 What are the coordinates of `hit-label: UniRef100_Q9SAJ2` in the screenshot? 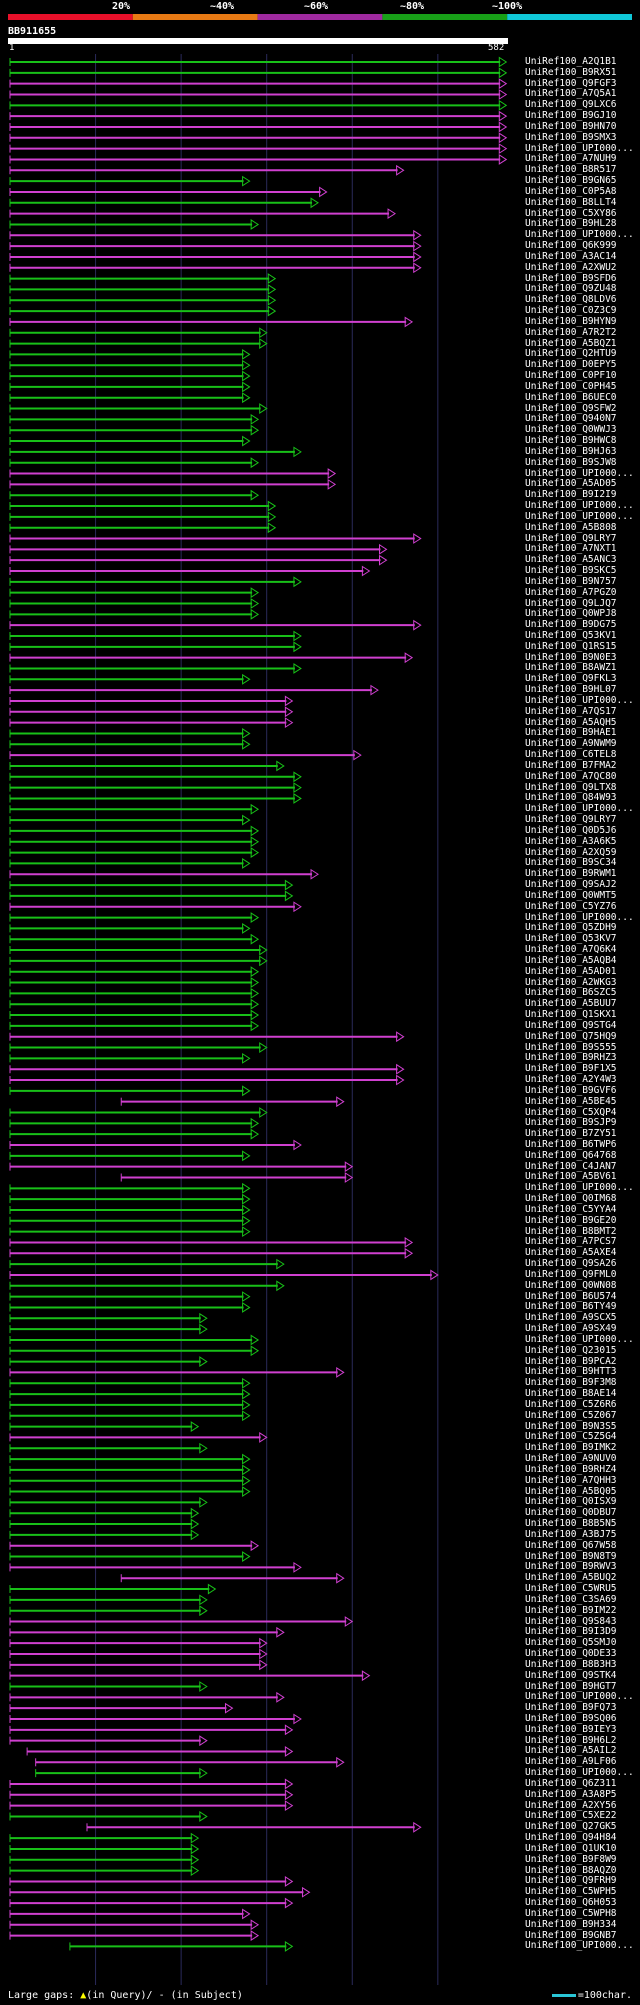 It's located at (571, 885).